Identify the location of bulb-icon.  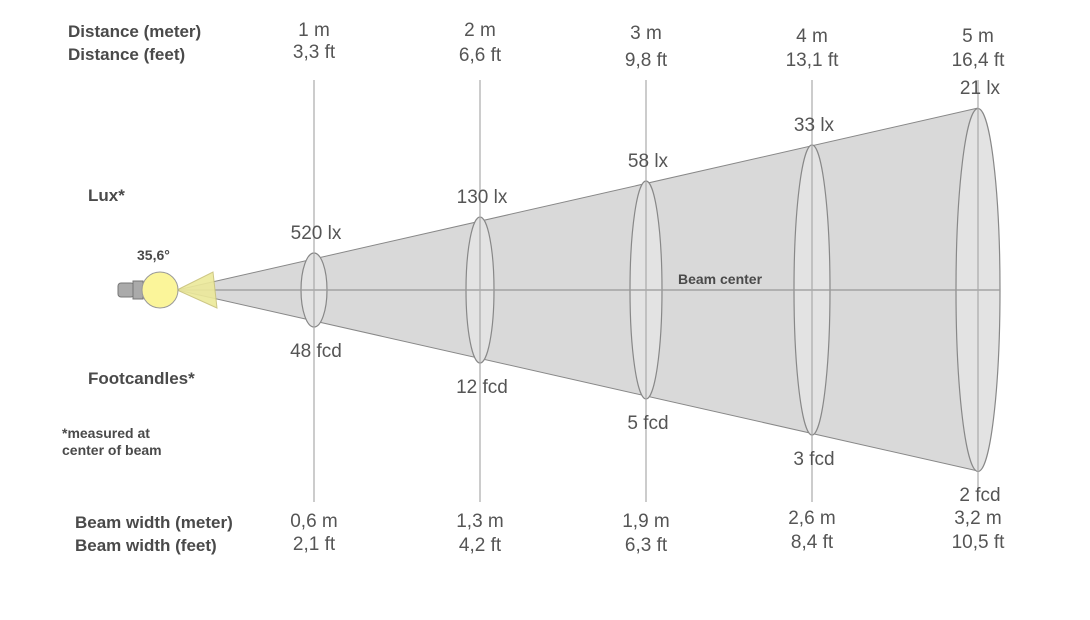
(160, 290).